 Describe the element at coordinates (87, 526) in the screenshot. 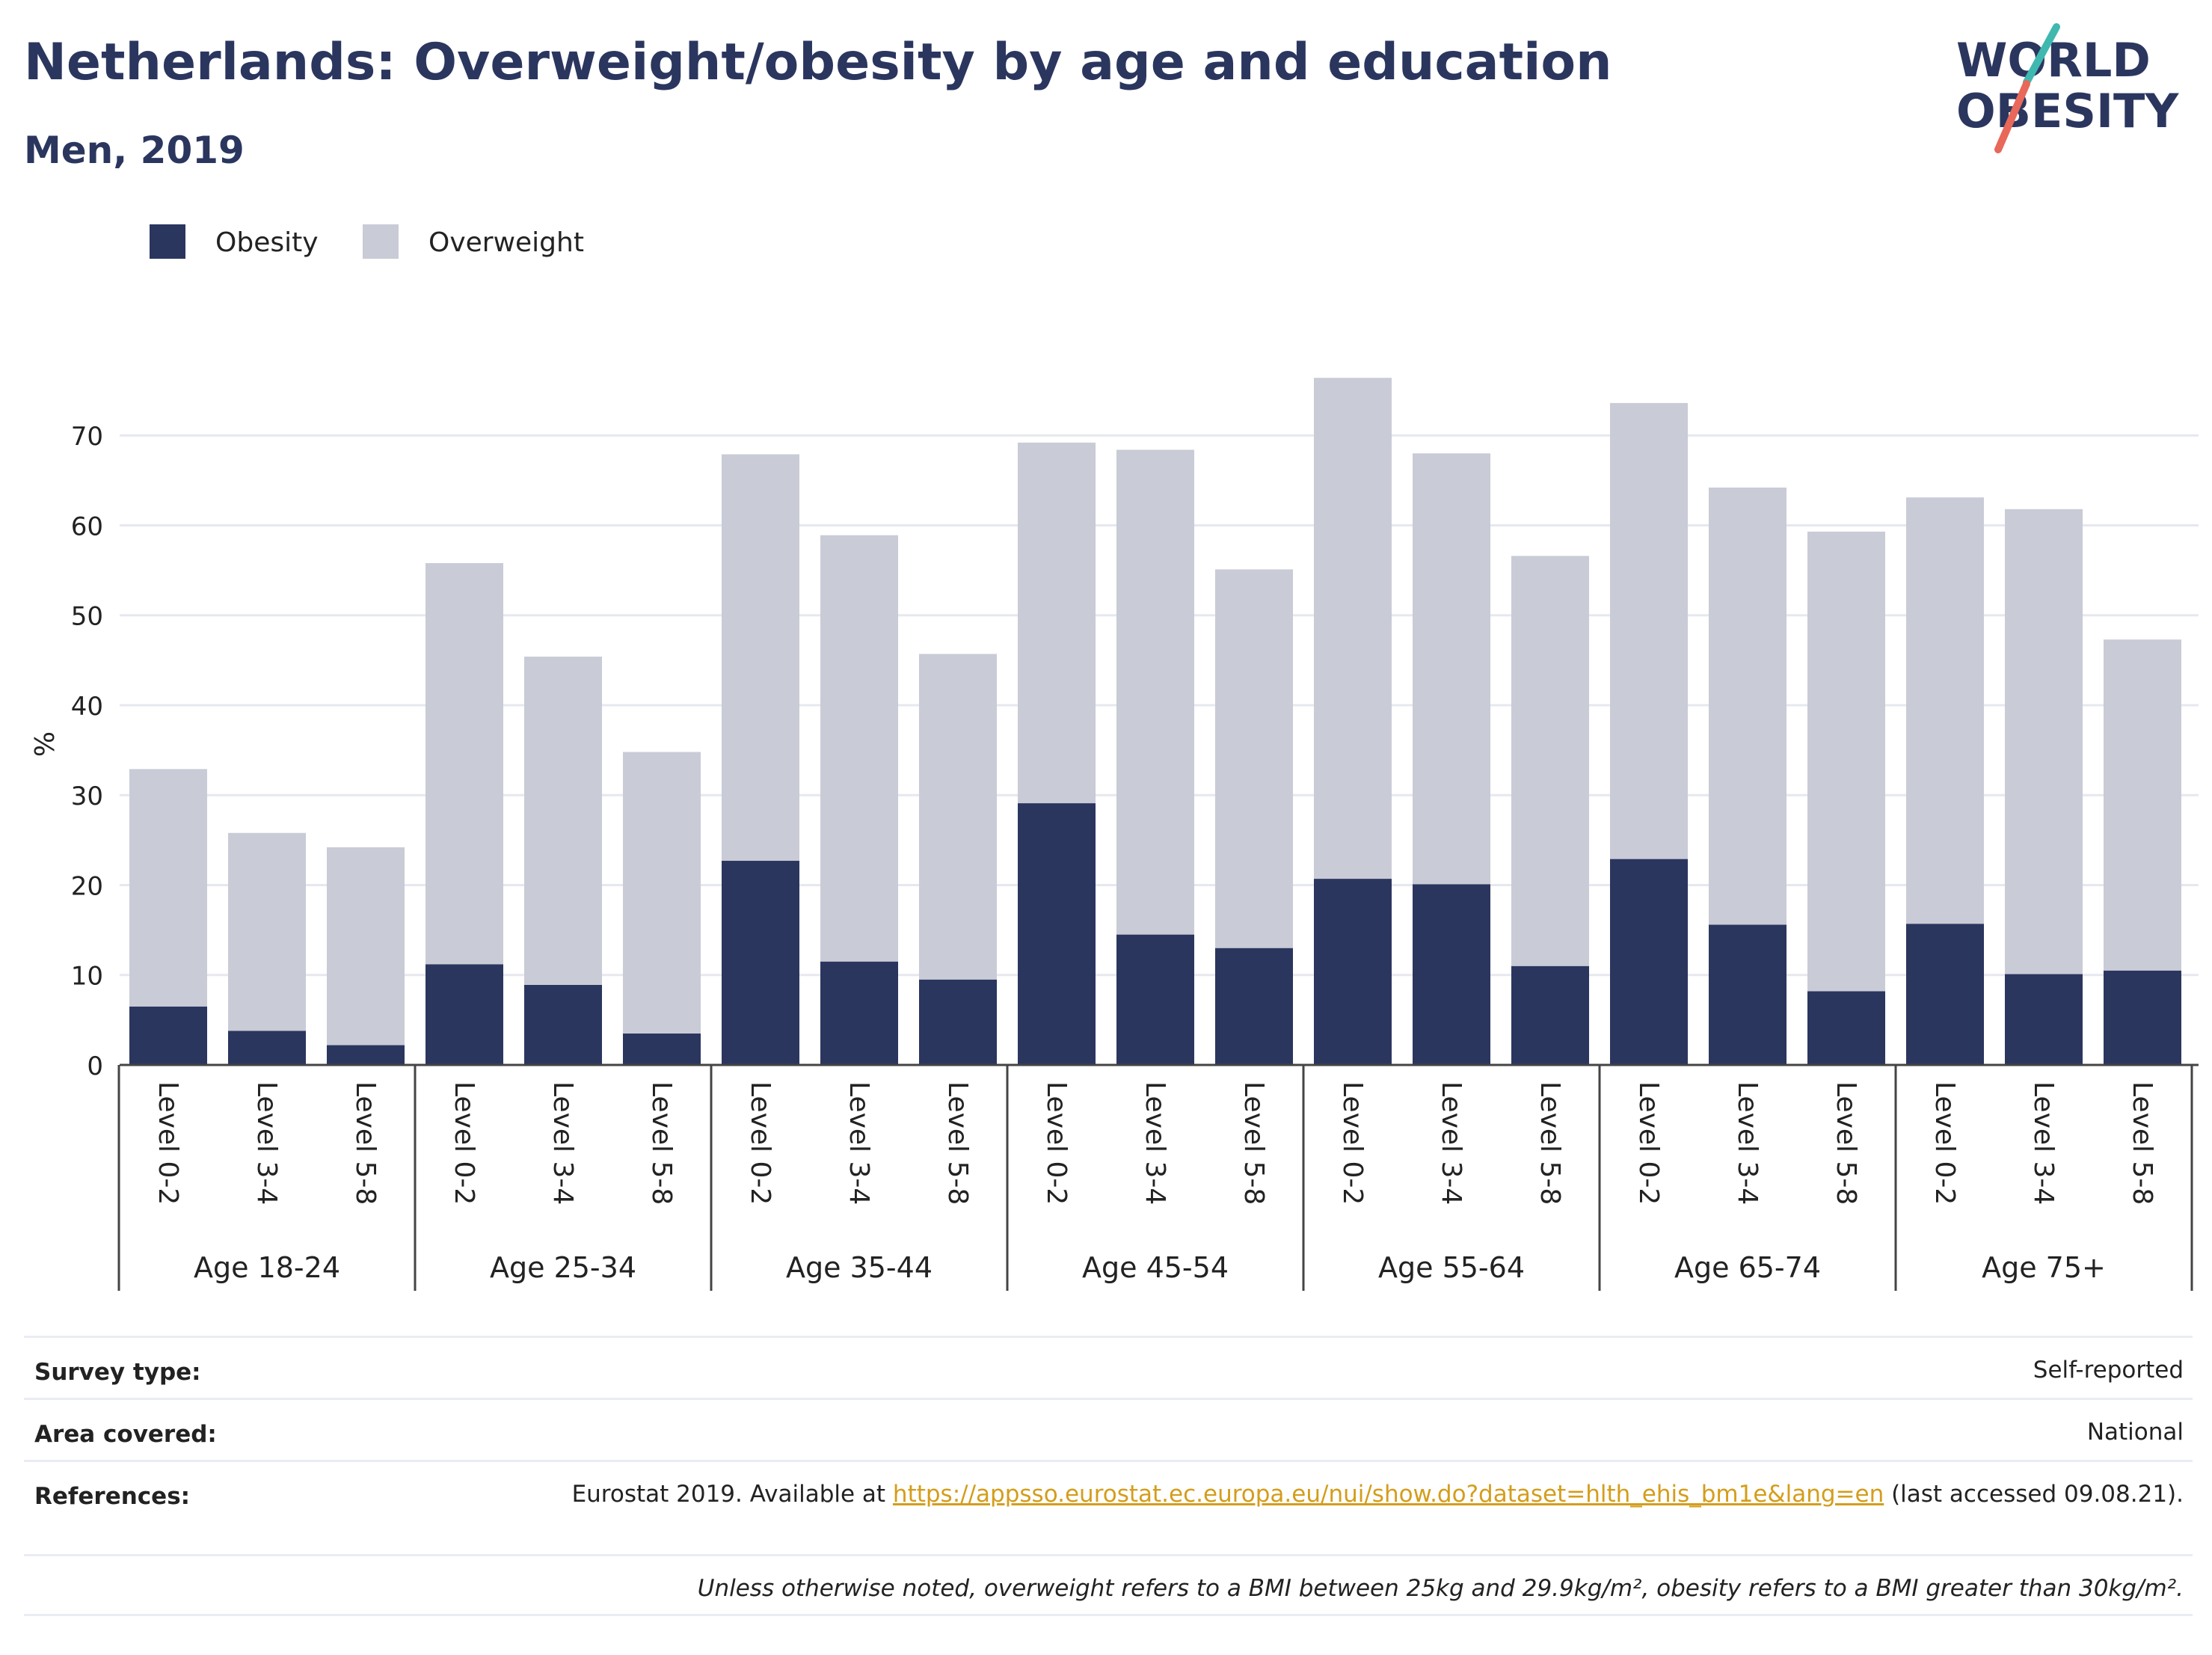

I see `y-tick-label: 60` at that location.